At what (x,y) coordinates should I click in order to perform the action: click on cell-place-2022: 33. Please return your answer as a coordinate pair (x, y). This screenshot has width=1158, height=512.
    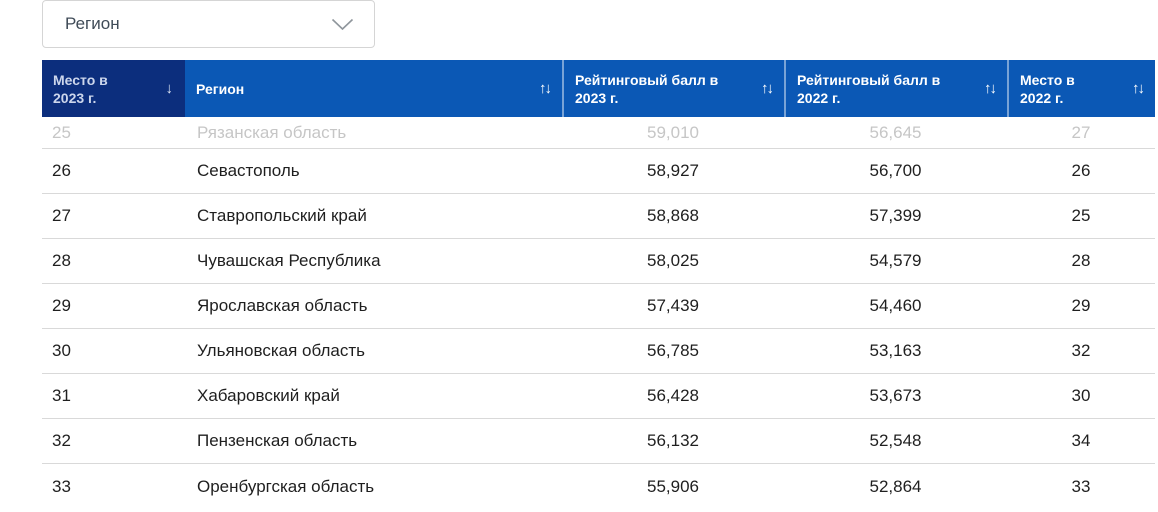
    Looking at the image, I should click on (1081, 486).